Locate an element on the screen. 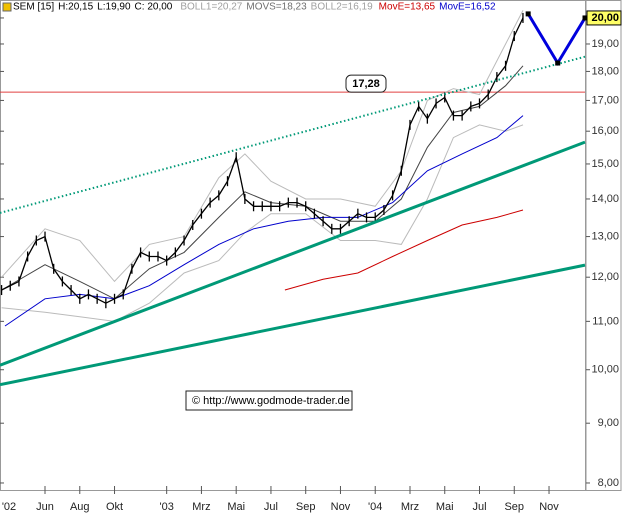 The height and width of the screenshot is (516, 622). y-tick-label: 16,00 is located at coordinates (605, 131).